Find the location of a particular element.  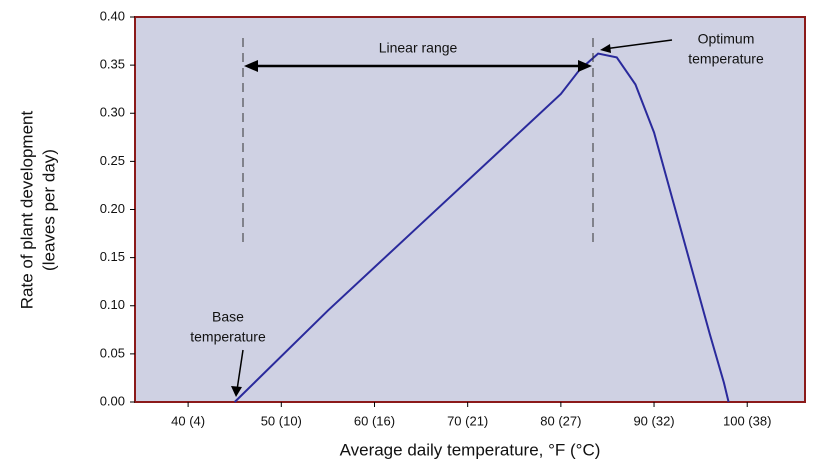

y-tick-label: 0.30 is located at coordinates (112, 112).